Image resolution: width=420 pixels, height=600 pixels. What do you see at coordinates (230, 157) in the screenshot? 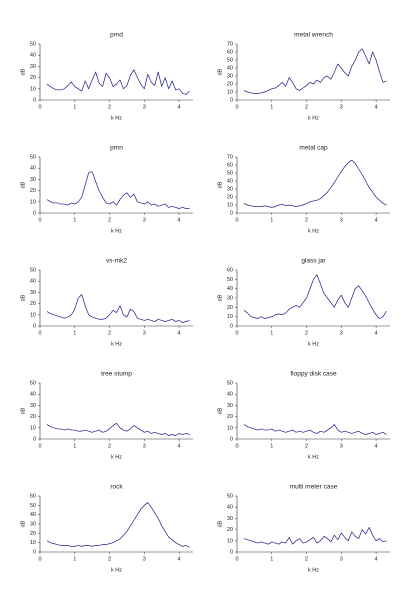
I see `y-tick-label: 70` at bounding box center [230, 157].